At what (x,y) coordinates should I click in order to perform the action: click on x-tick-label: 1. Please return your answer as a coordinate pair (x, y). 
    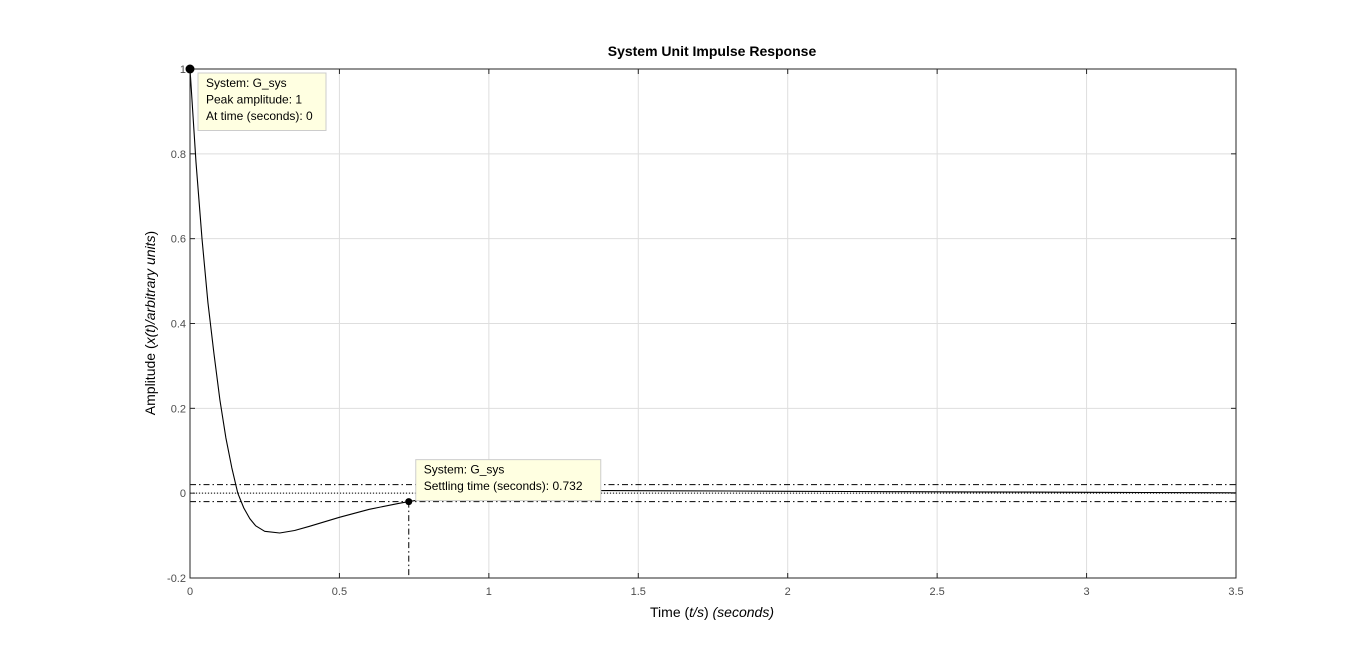
    Looking at the image, I should click on (489, 592).